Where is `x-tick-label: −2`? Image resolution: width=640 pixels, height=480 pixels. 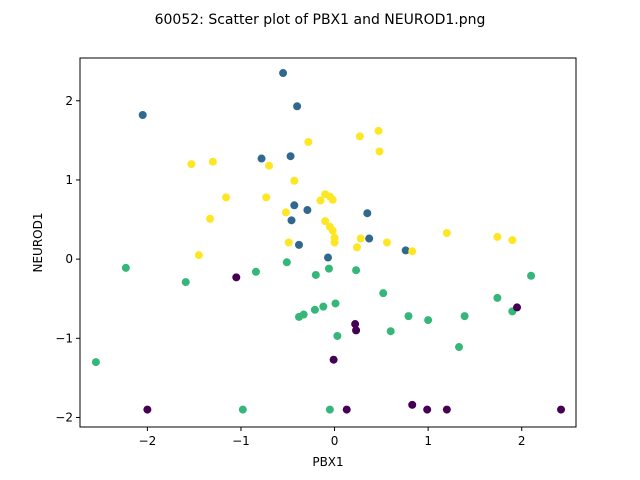 x-tick-label: −2 is located at coordinates (148, 441).